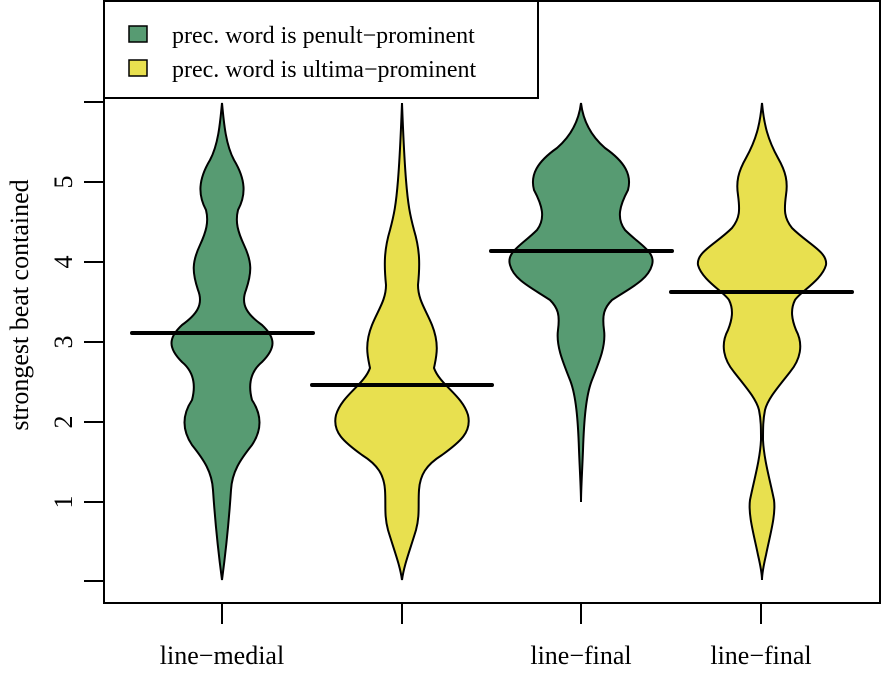  Describe the element at coordinates (63, 502) in the screenshot. I see `y-tick-label: 1` at that location.